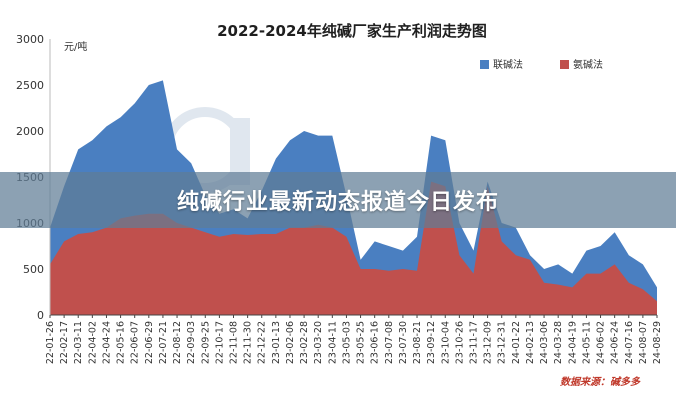 This screenshot has width=676, height=400. I want to click on x-tick-label: 23-08-21, so click(417, 342).